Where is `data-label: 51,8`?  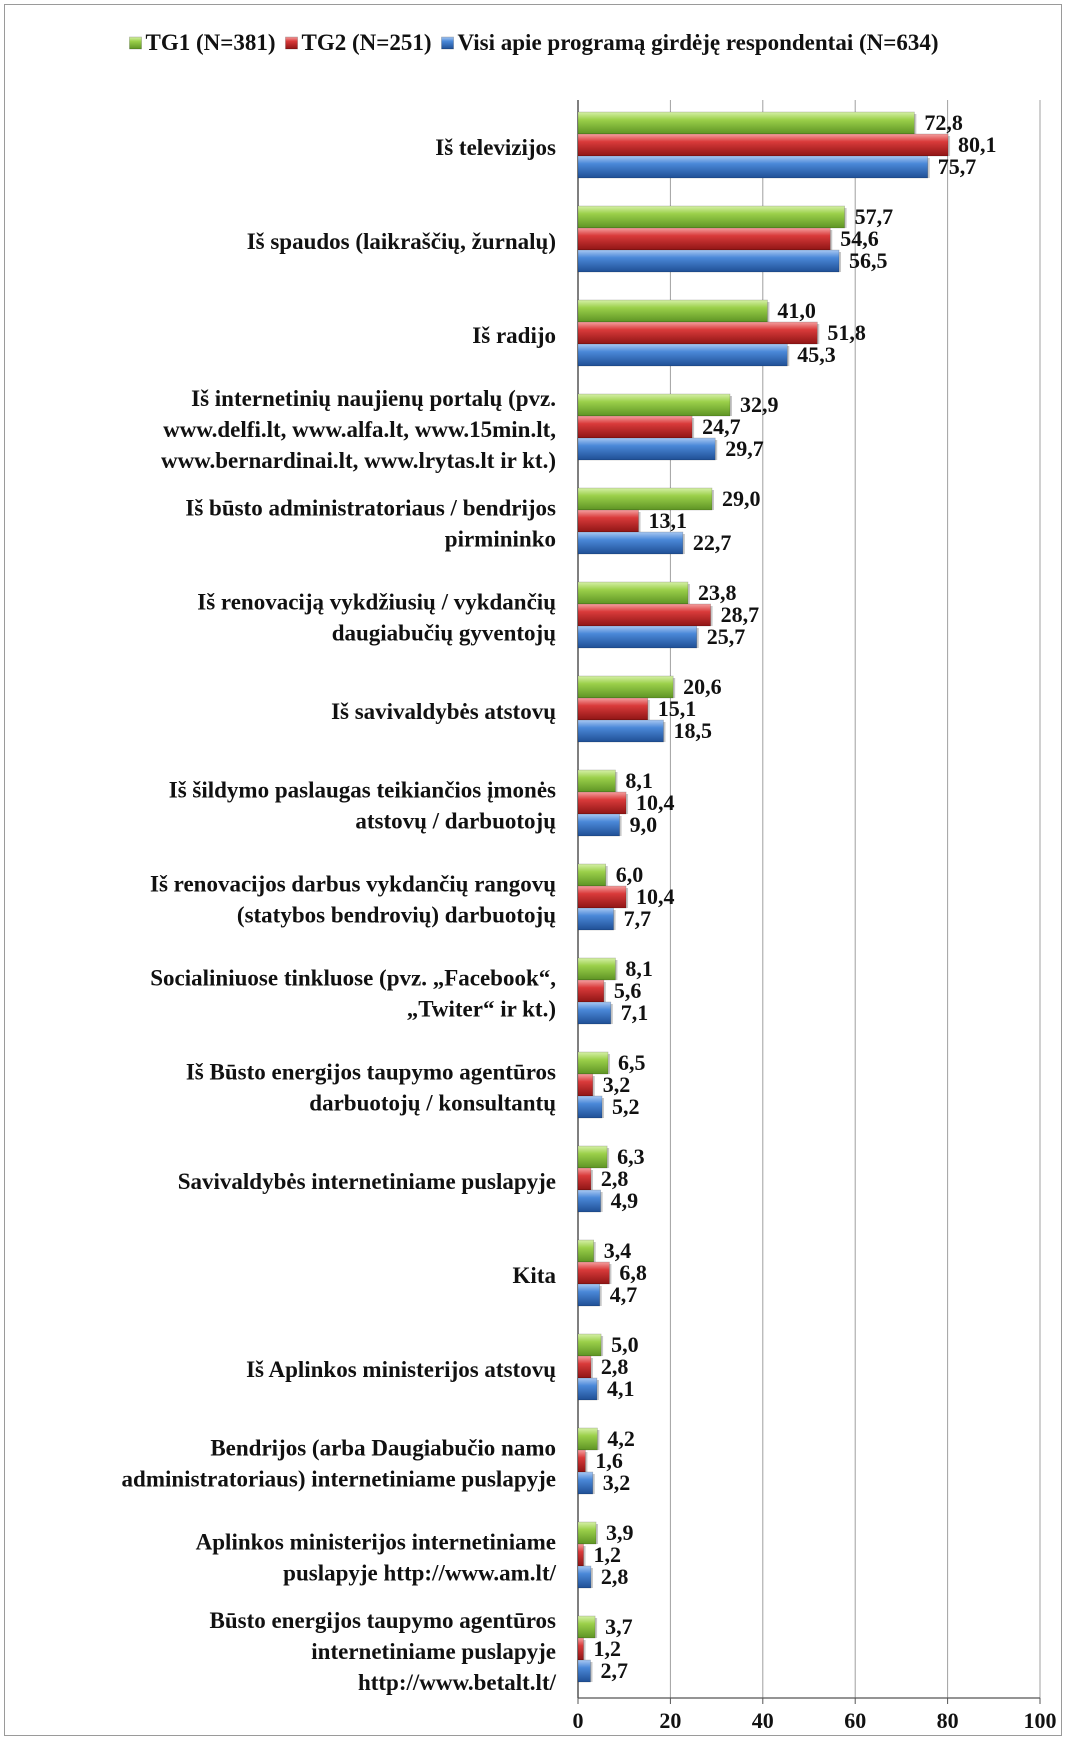
data-label: 51,8 is located at coordinates (846, 332).